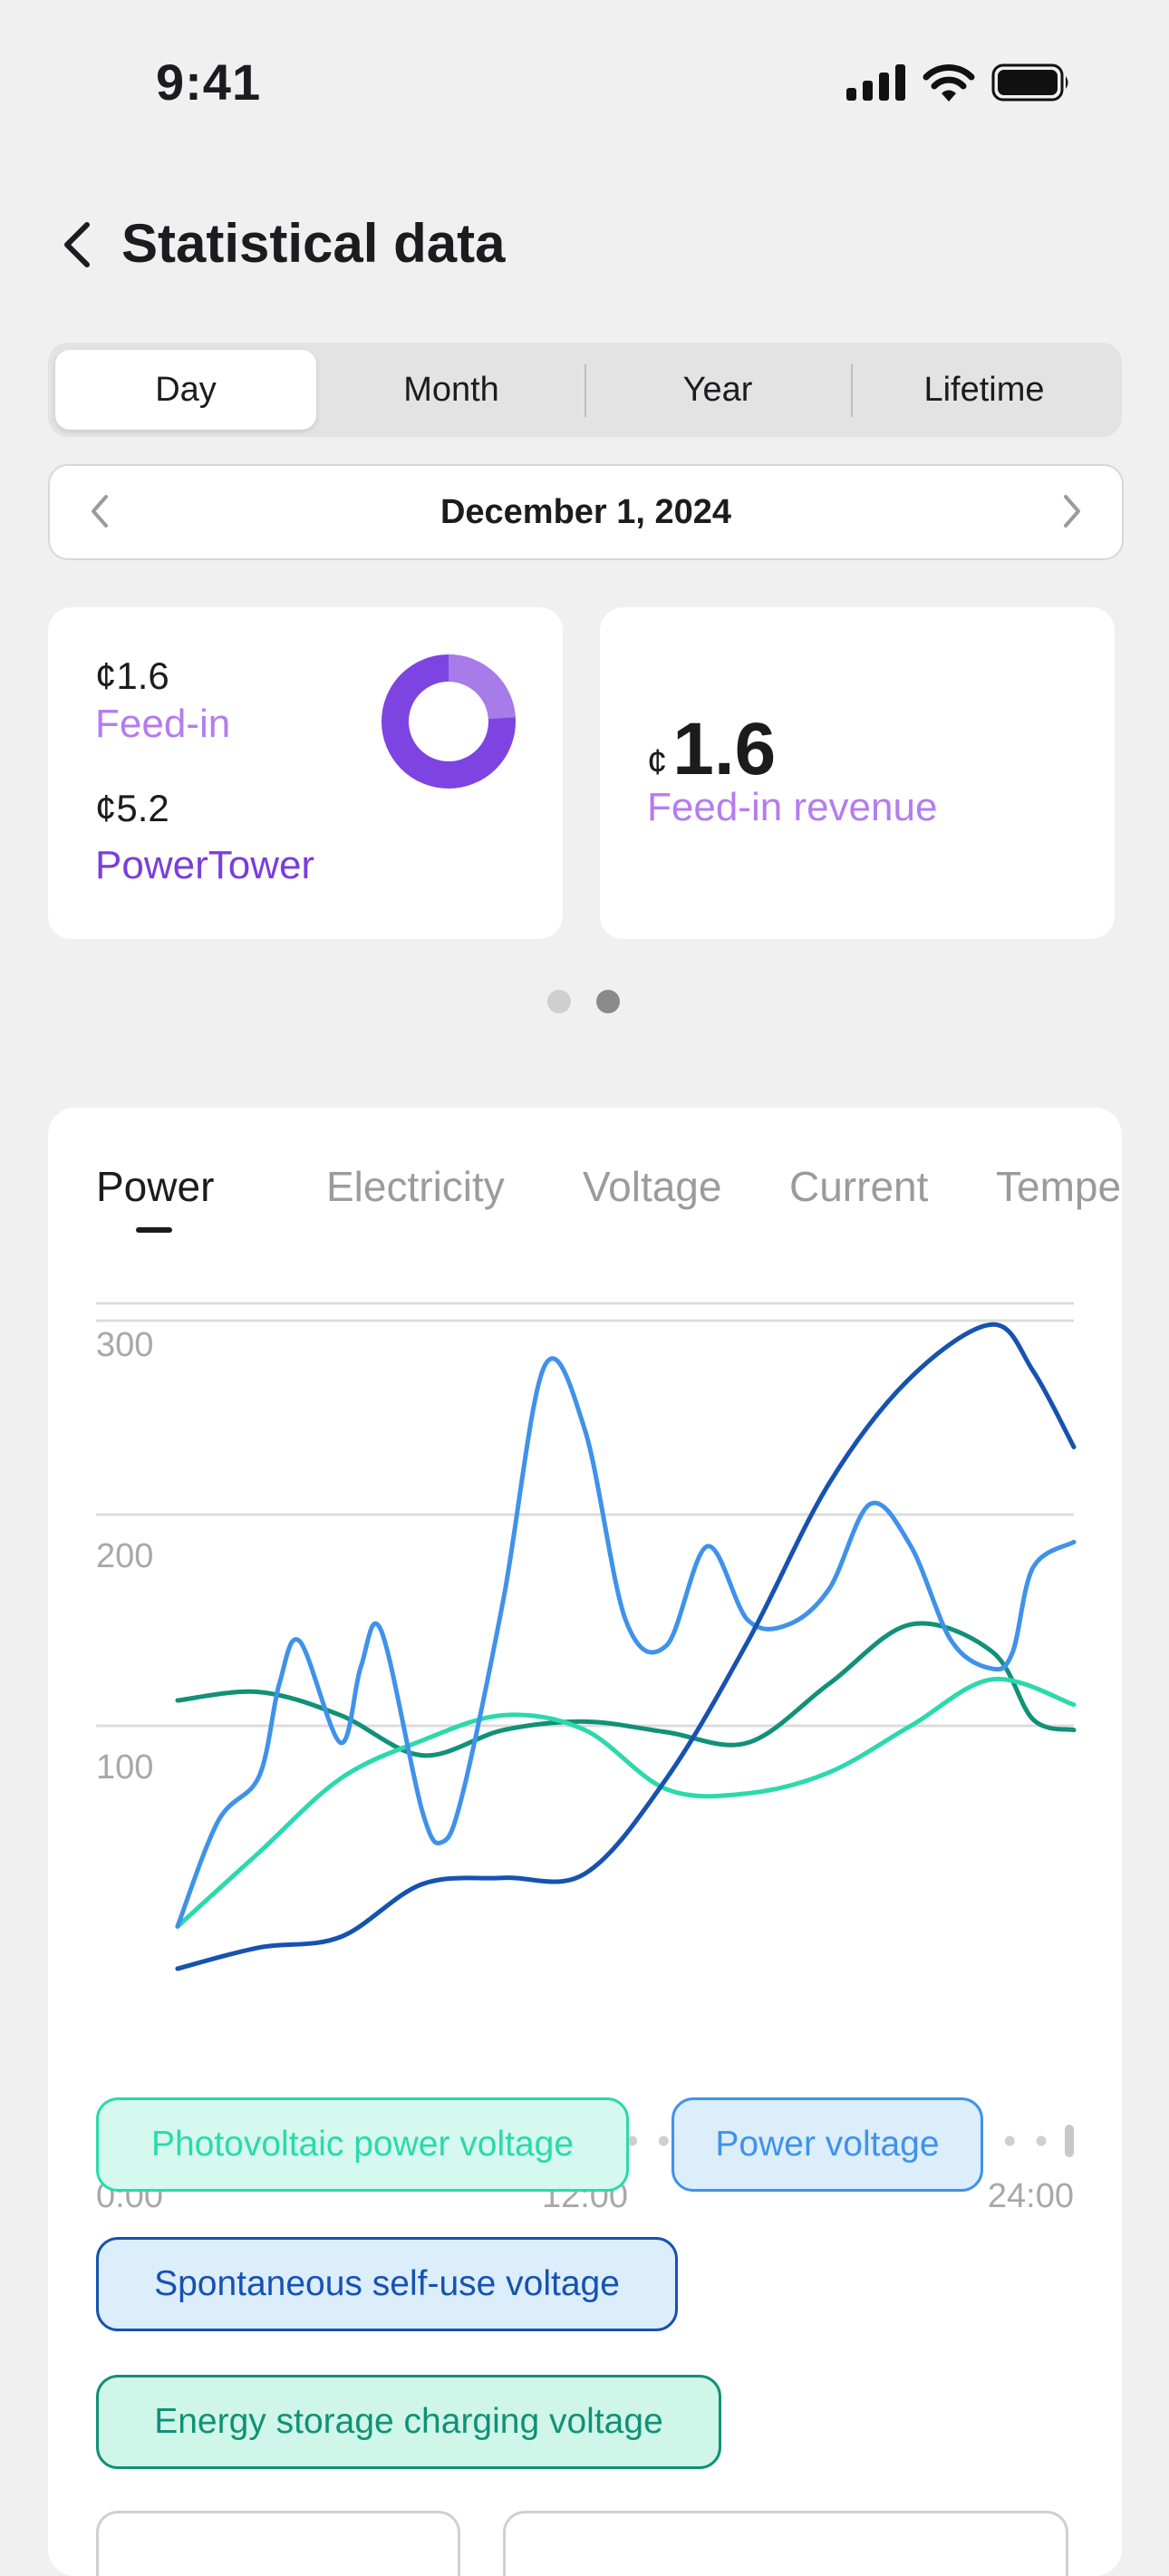 This screenshot has width=1169, height=2576. What do you see at coordinates (80, 245) in the screenshot?
I see `back-arrow-icon` at bounding box center [80, 245].